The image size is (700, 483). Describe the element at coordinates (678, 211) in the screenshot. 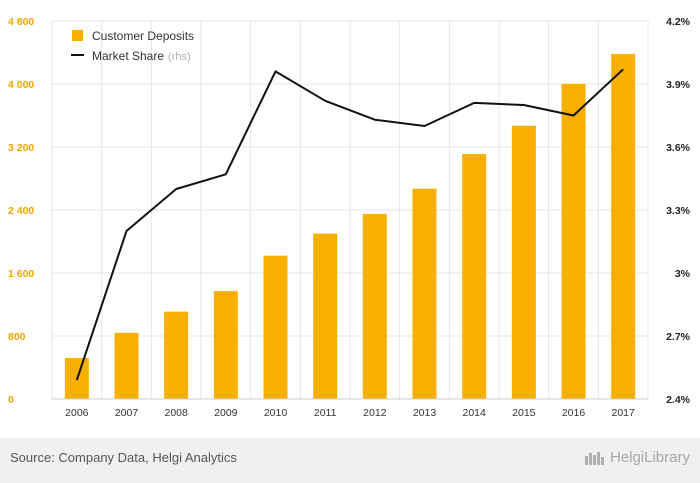

I see `y-right-tick-label: 3.3%` at that location.